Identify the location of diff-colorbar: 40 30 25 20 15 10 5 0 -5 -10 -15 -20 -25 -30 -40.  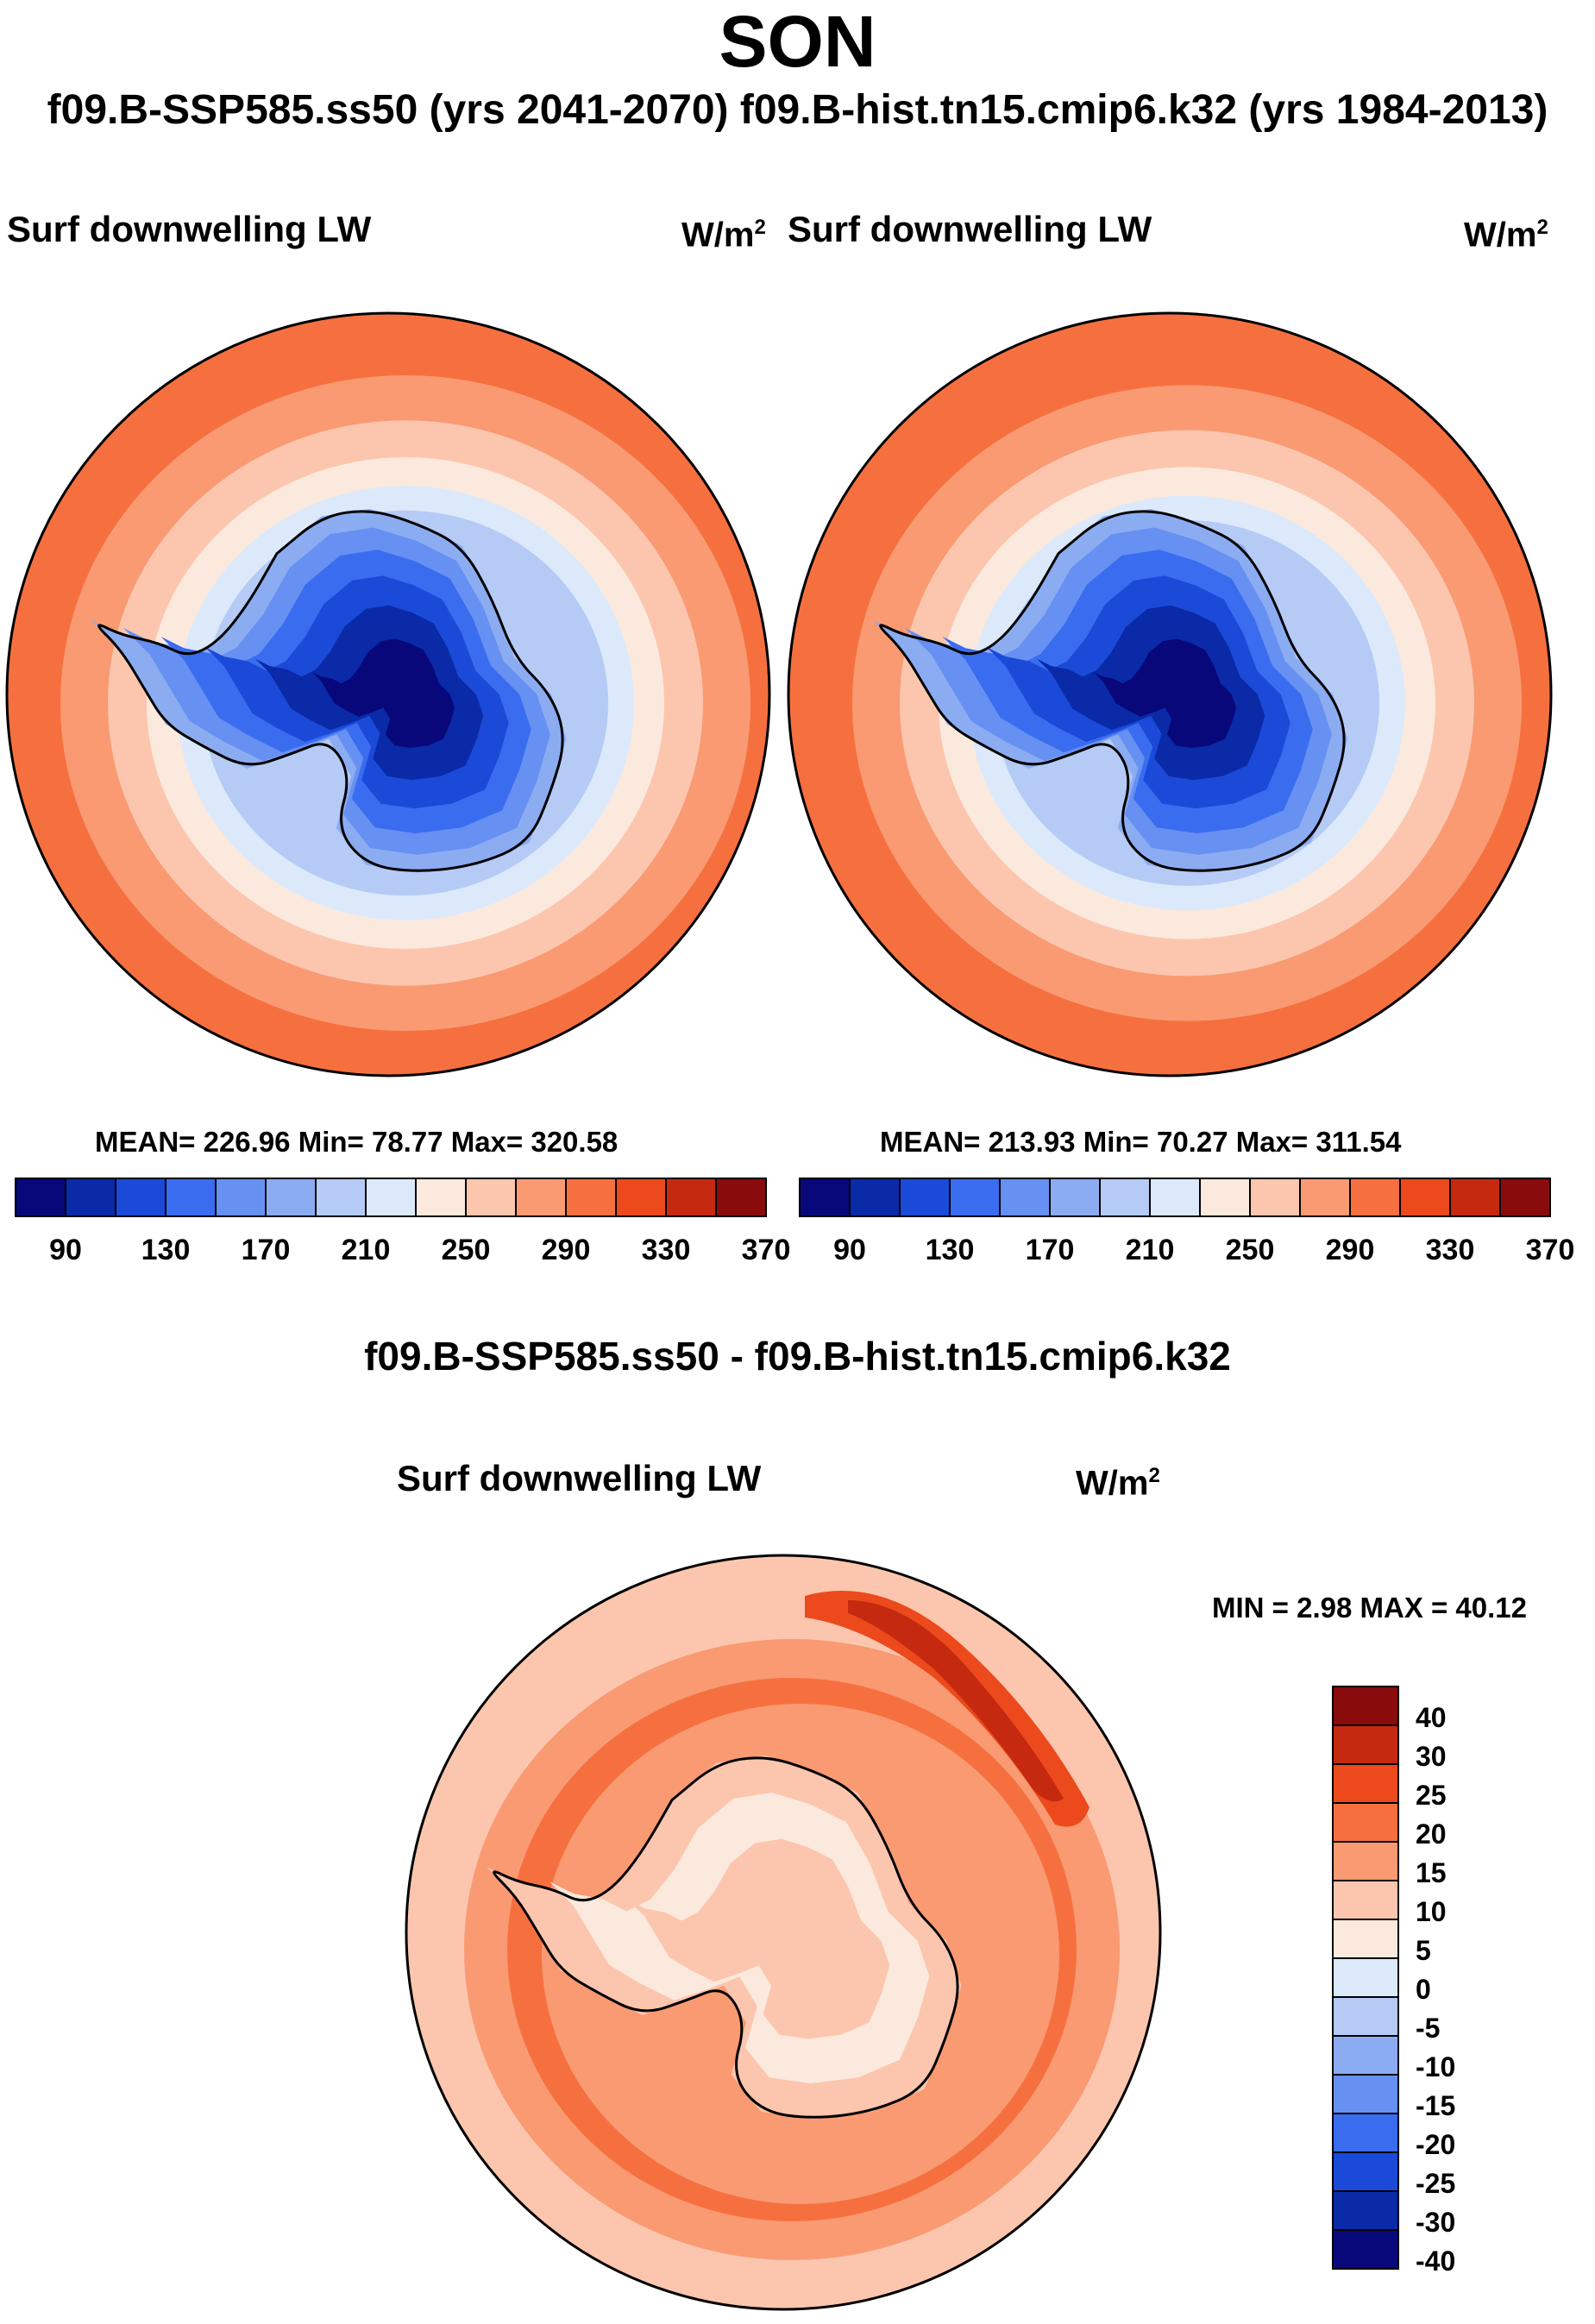
(1393, 1981).